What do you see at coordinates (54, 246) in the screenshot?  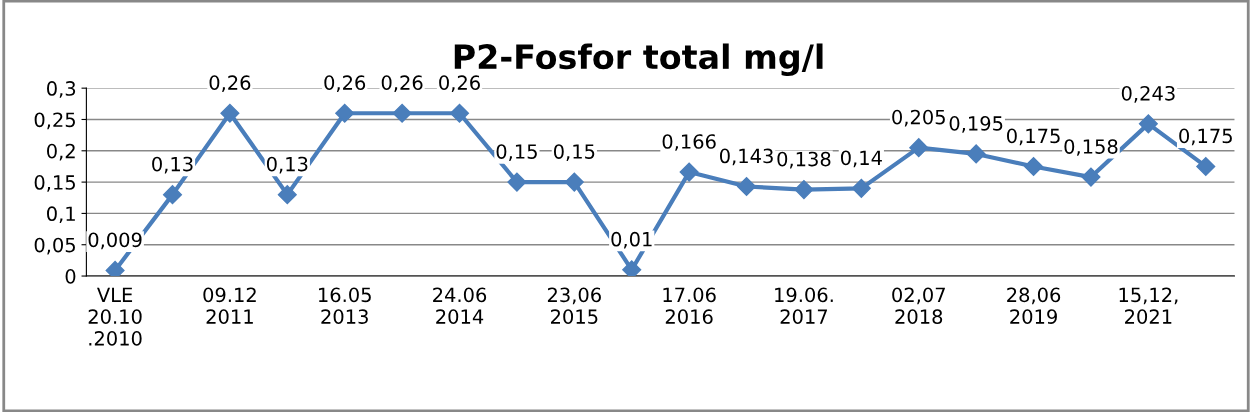 I see `y-tick-label: 0,05` at bounding box center [54, 246].